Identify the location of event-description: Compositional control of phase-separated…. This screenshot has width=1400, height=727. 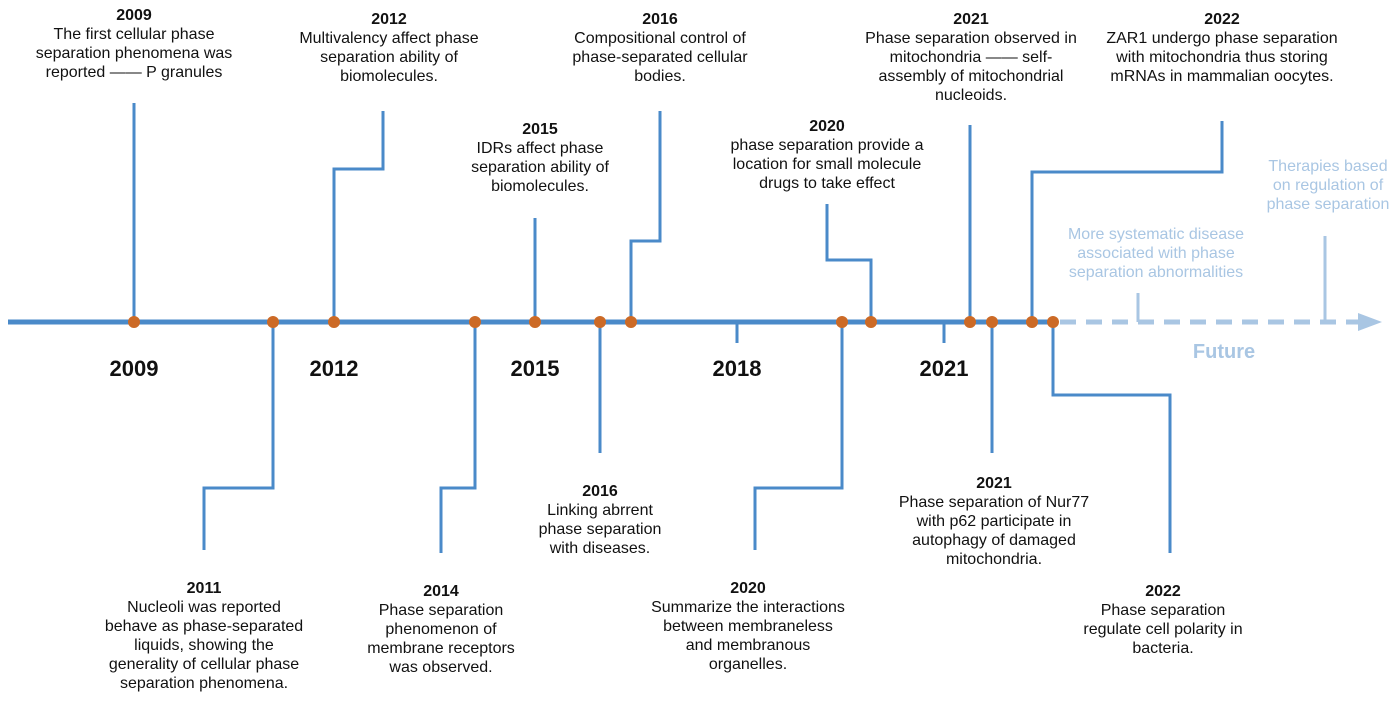
(660, 57).